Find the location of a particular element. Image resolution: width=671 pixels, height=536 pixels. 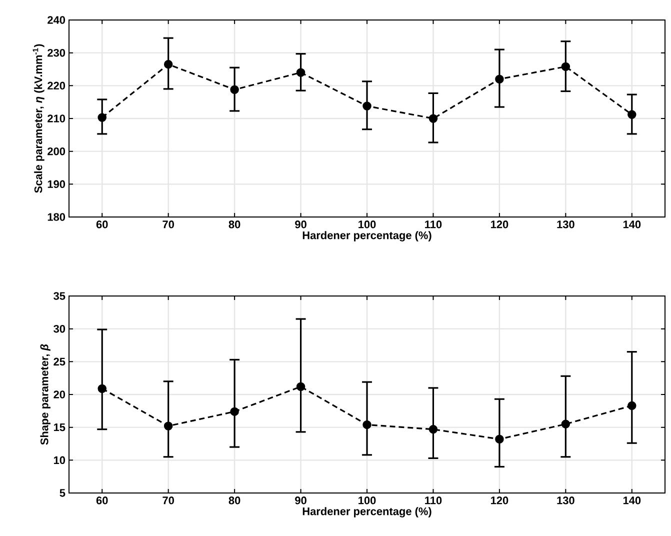

y-tick-label: 220 is located at coordinates (57, 86).